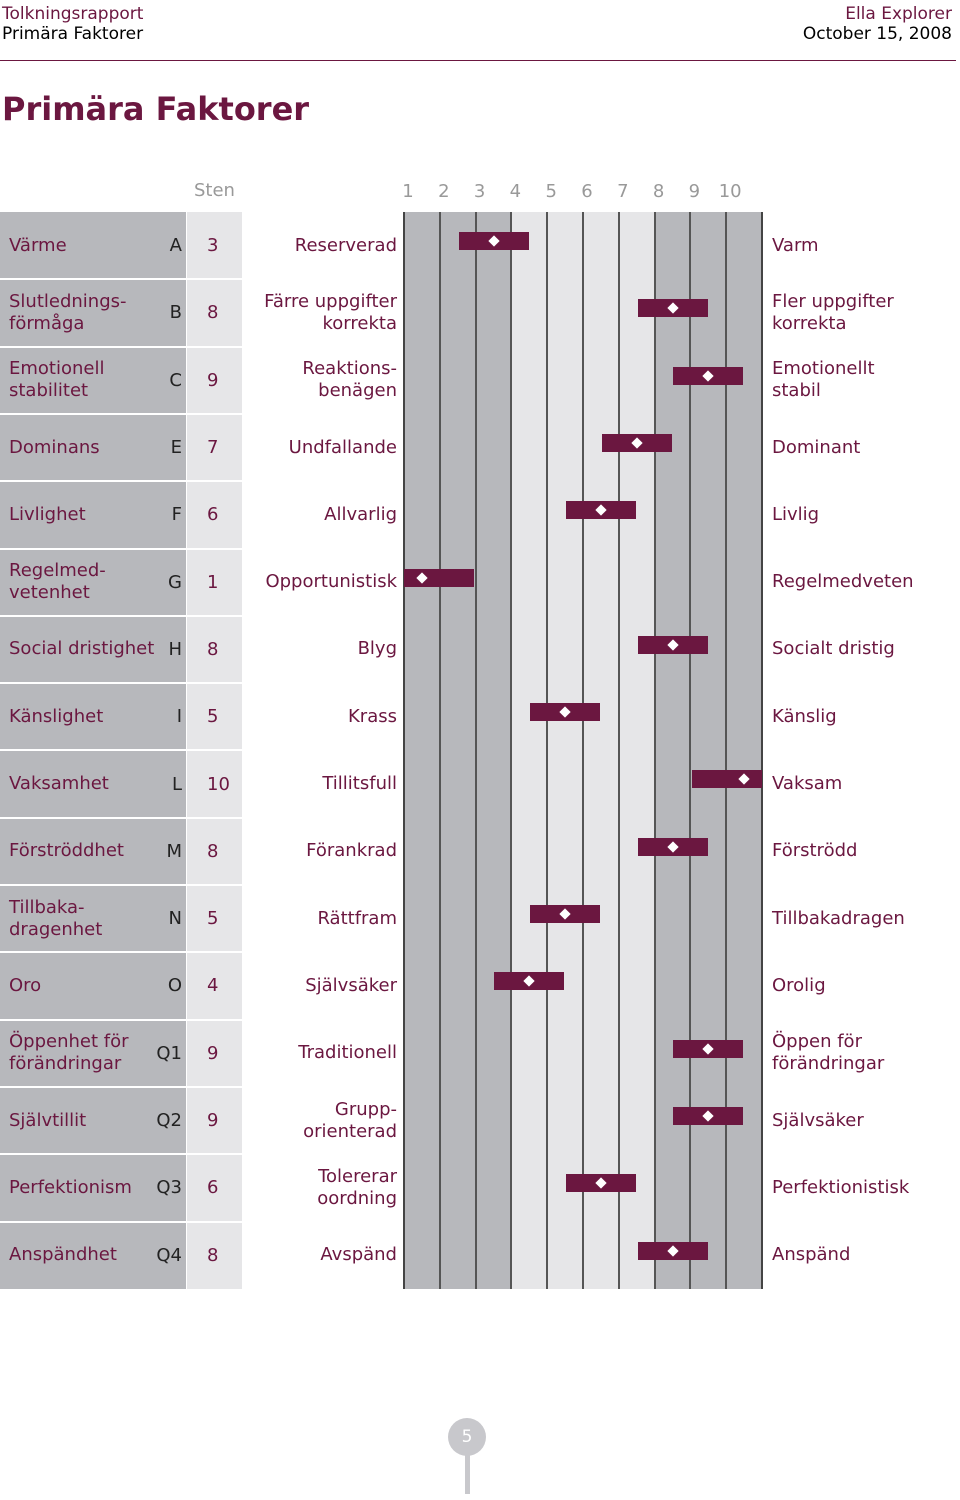 The height and width of the screenshot is (1500, 960). I want to click on page-number-stem, so click(467, 1474).